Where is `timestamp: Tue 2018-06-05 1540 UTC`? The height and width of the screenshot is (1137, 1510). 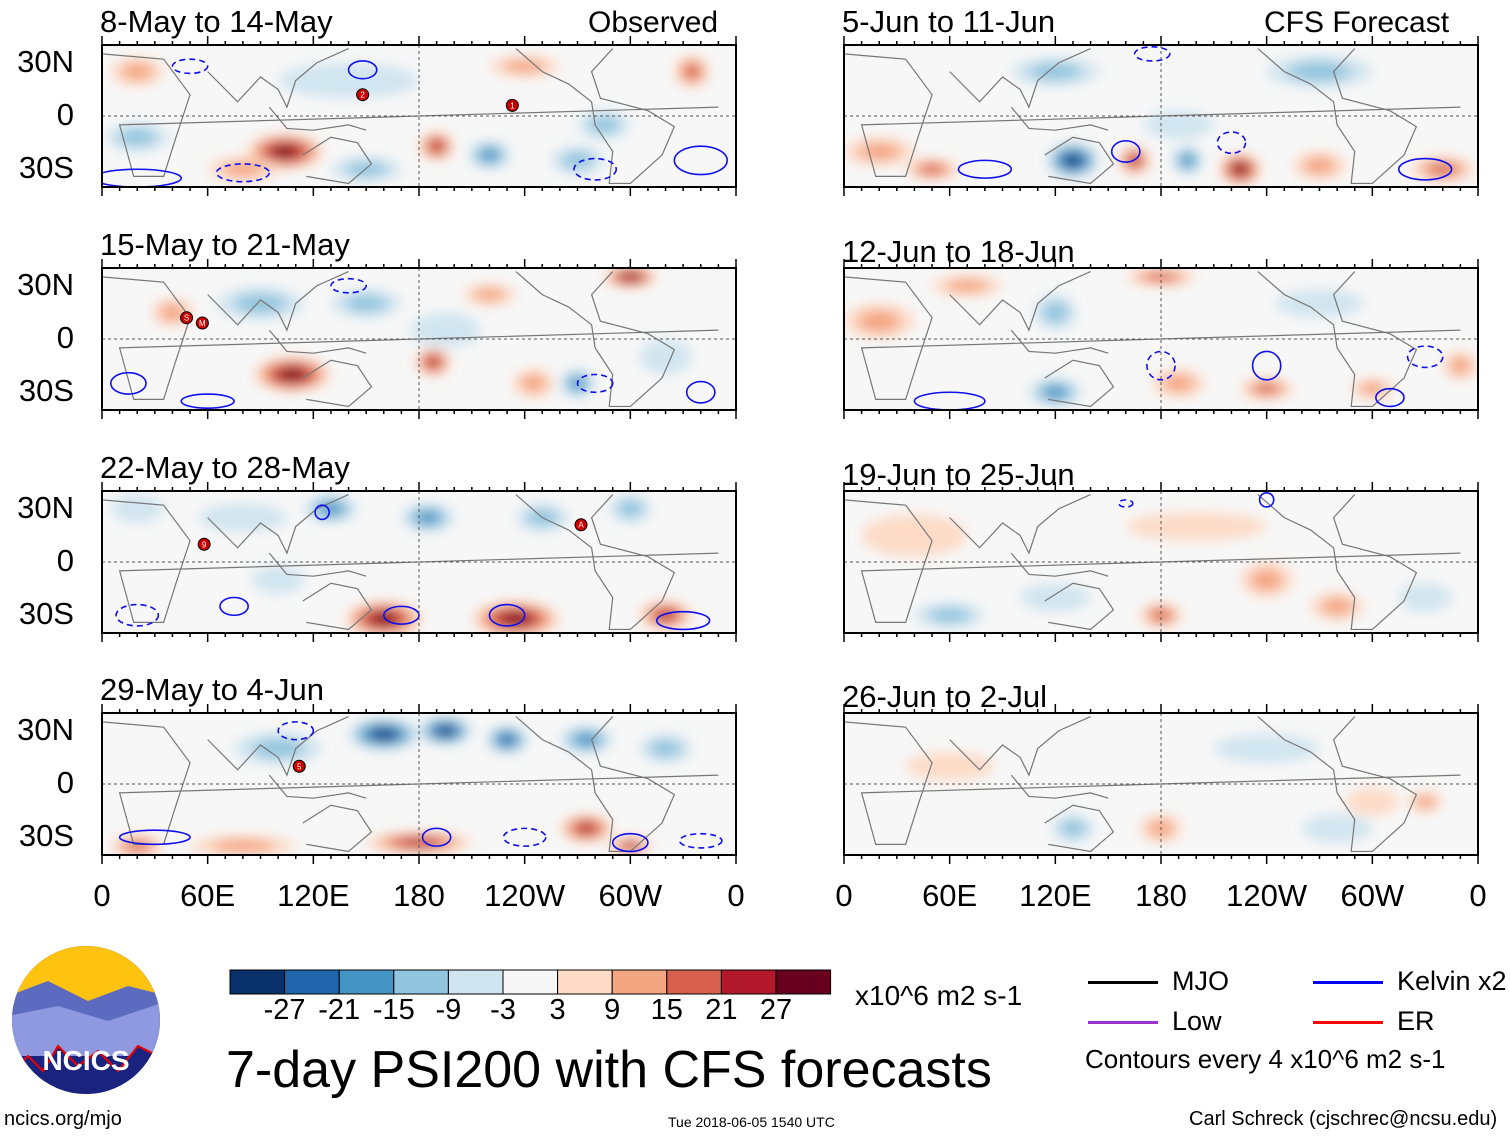 timestamp: Tue 2018-06-05 1540 UTC is located at coordinates (751, 1122).